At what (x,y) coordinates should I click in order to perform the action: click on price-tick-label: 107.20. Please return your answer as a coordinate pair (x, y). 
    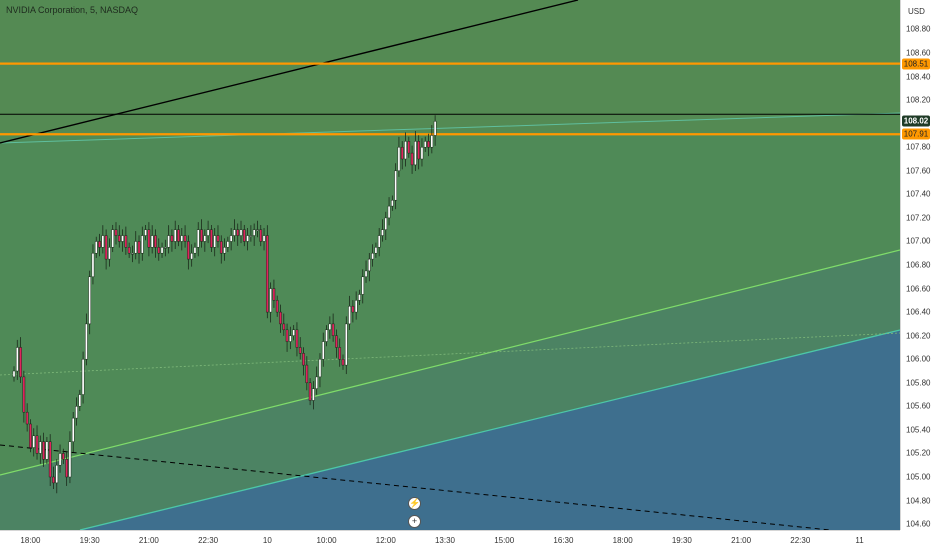
    Looking at the image, I should click on (918, 218).